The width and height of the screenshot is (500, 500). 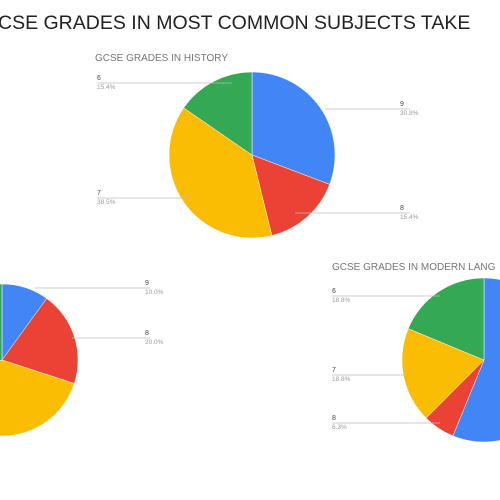 I want to click on chart-title: GCSE GRADES IN MODERN LANG, so click(x=414, y=267).